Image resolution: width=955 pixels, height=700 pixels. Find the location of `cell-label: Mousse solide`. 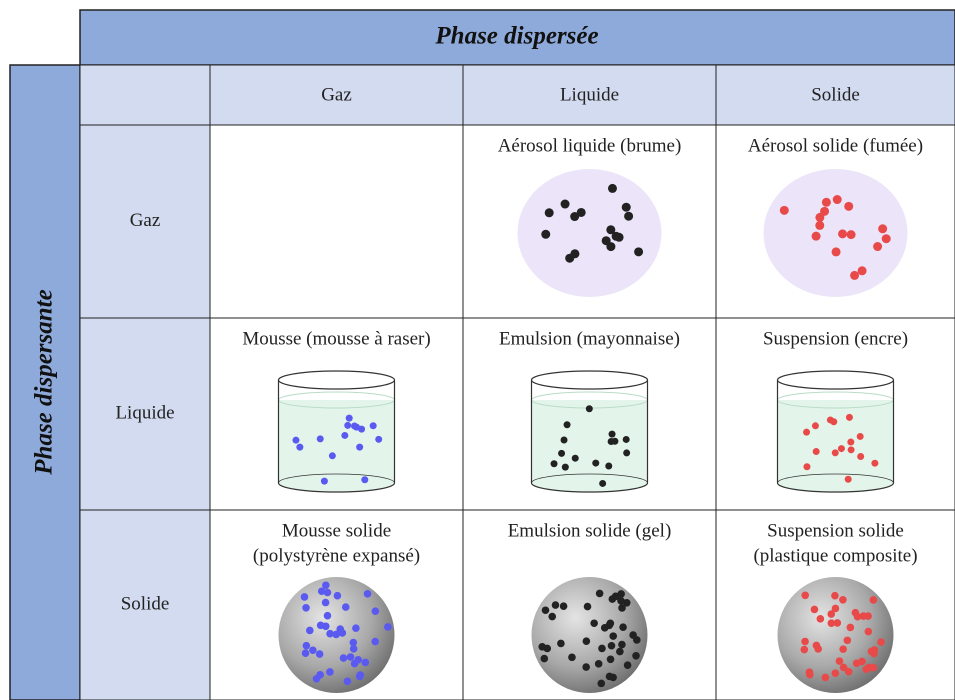

cell-label: Mousse solide is located at coordinates (336, 530).